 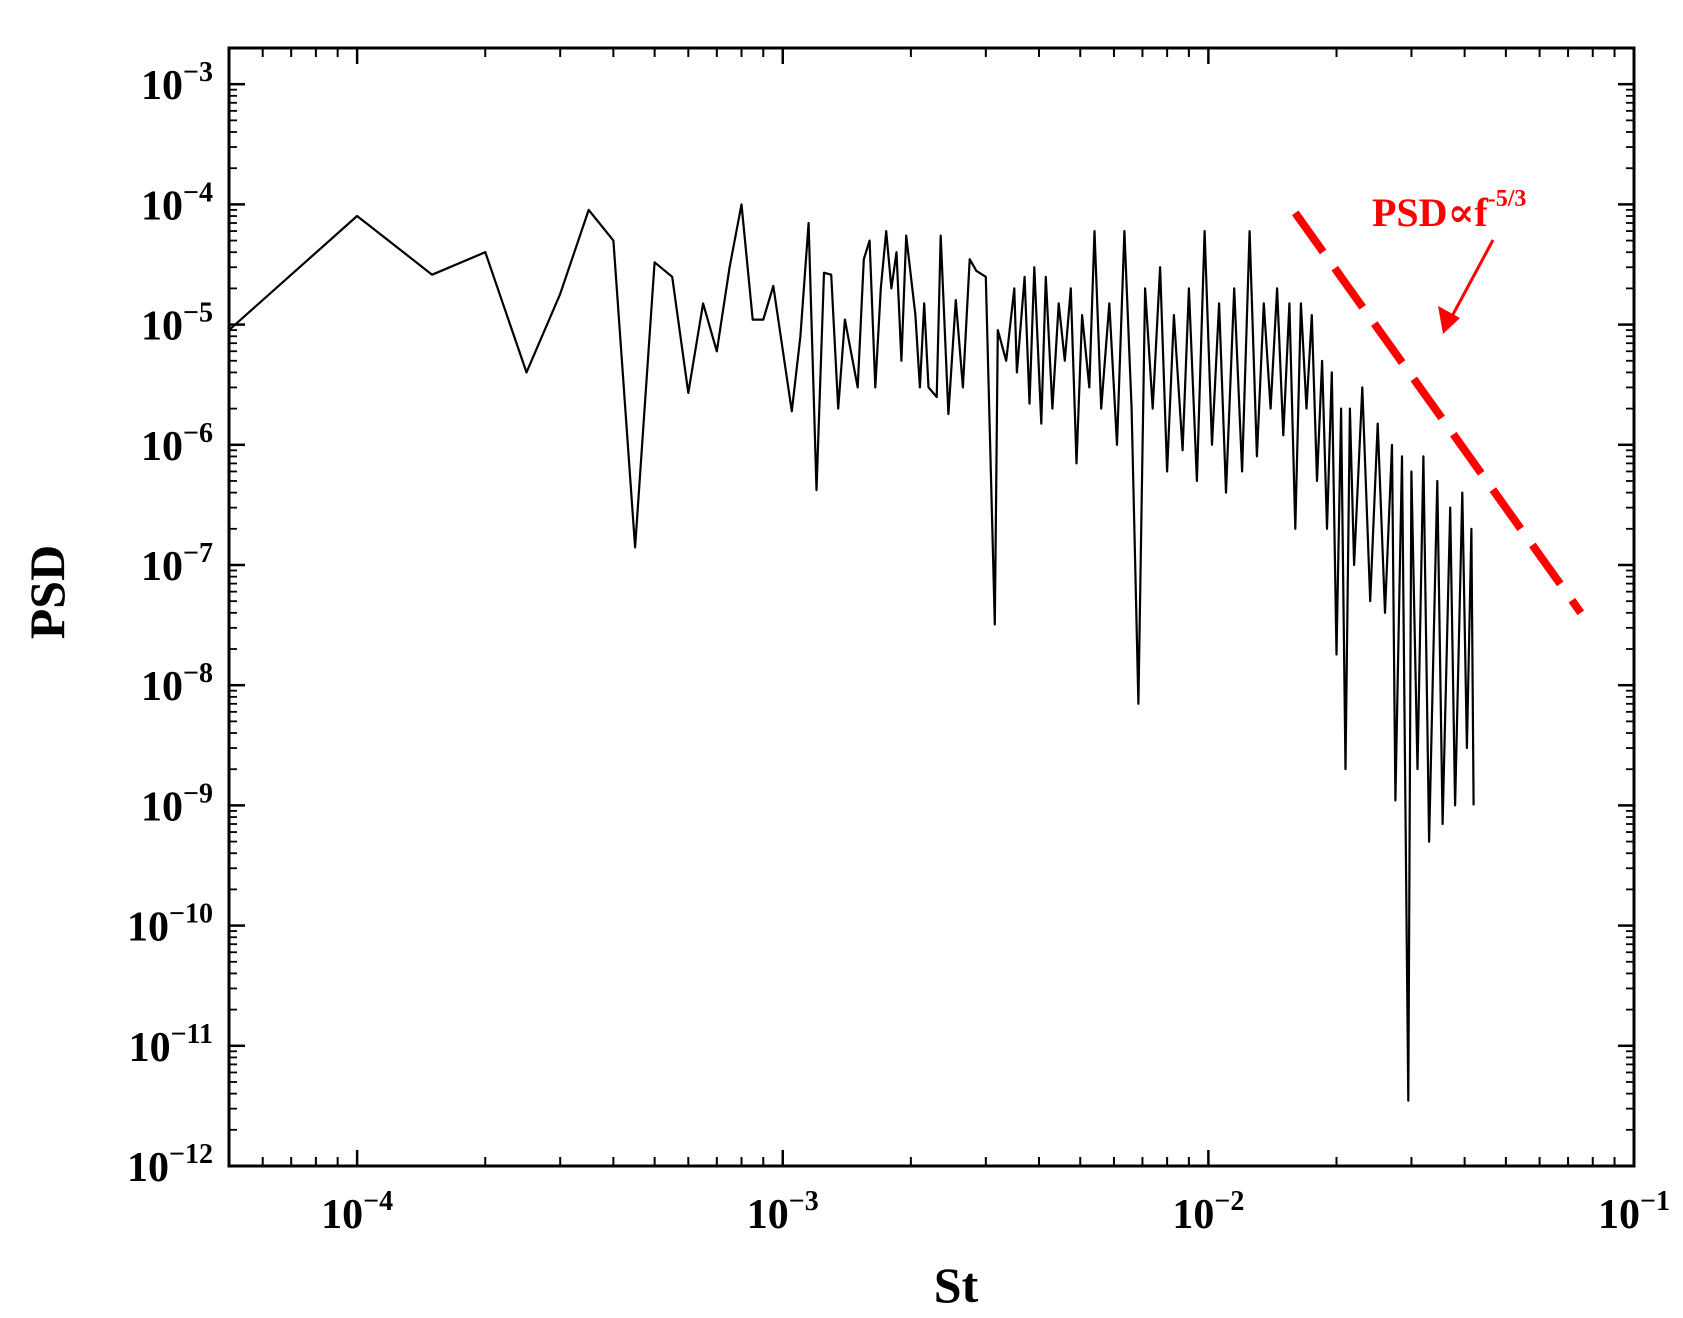 I want to click on y-tick-label: 10⁻⁵, so click(x=177, y=324).